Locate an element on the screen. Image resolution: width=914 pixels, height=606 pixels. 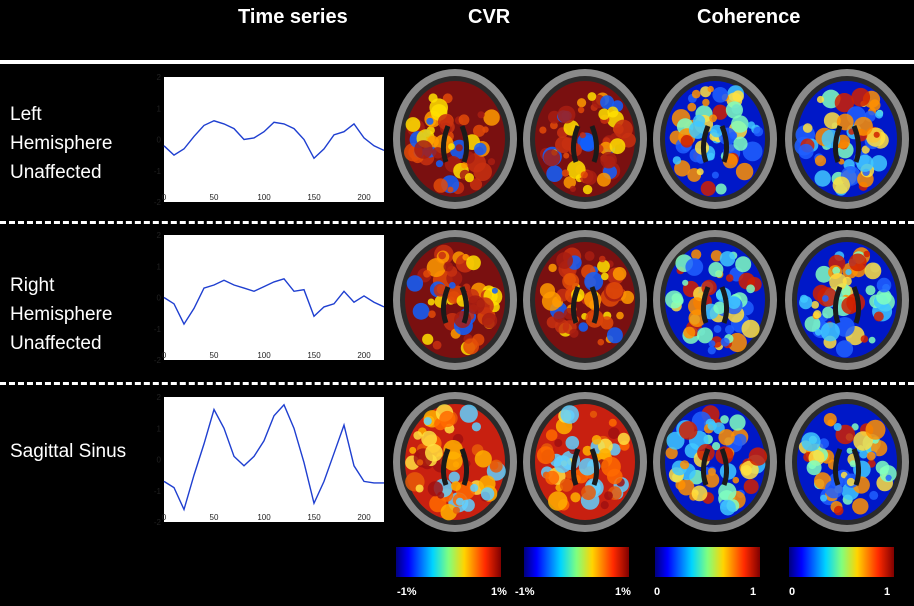
x-tick-label: 0 is located at coordinates (164, 517).